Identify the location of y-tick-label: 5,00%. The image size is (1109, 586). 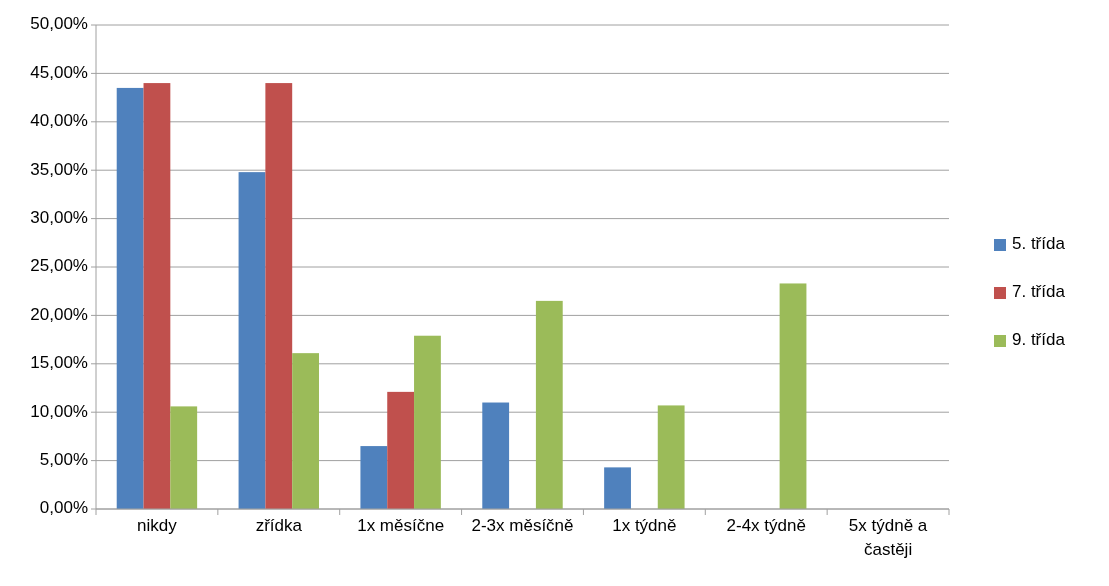
(63, 460).